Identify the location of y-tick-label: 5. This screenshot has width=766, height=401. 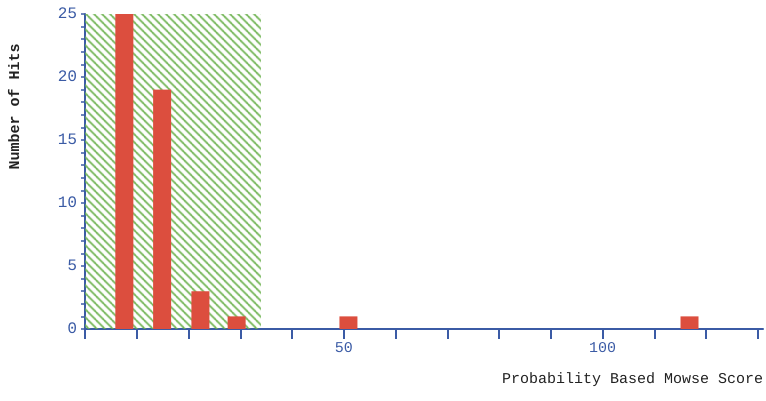
(72, 266).